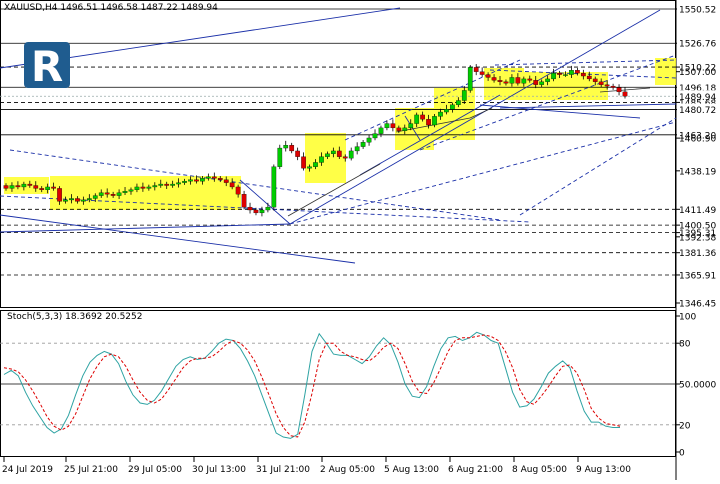 The image size is (720, 484). What do you see at coordinates (697, 305) in the screenshot?
I see `price-label: 1346.45` at bounding box center [697, 305].